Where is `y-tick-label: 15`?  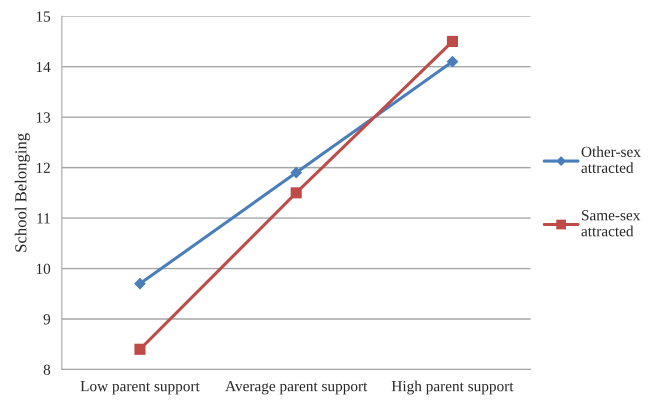 y-tick-label: 15 is located at coordinates (43, 16).